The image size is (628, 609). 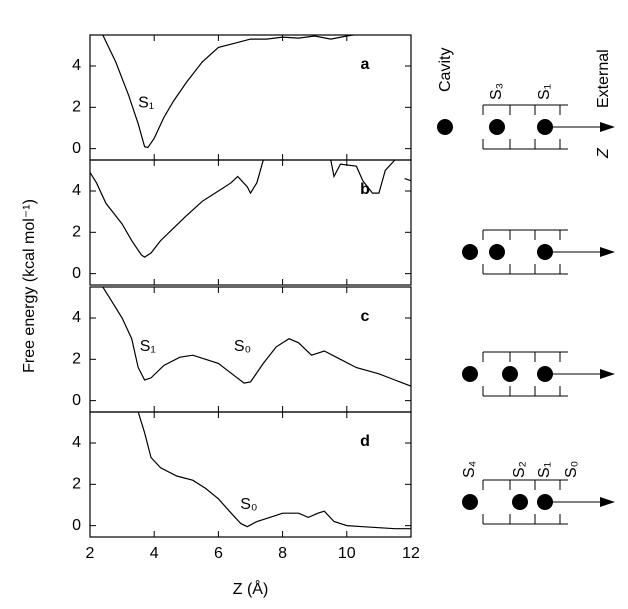 What do you see at coordinates (282, 553) in the screenshot?
I see `x-tick-label: 8` at bounding box center [282, 553].